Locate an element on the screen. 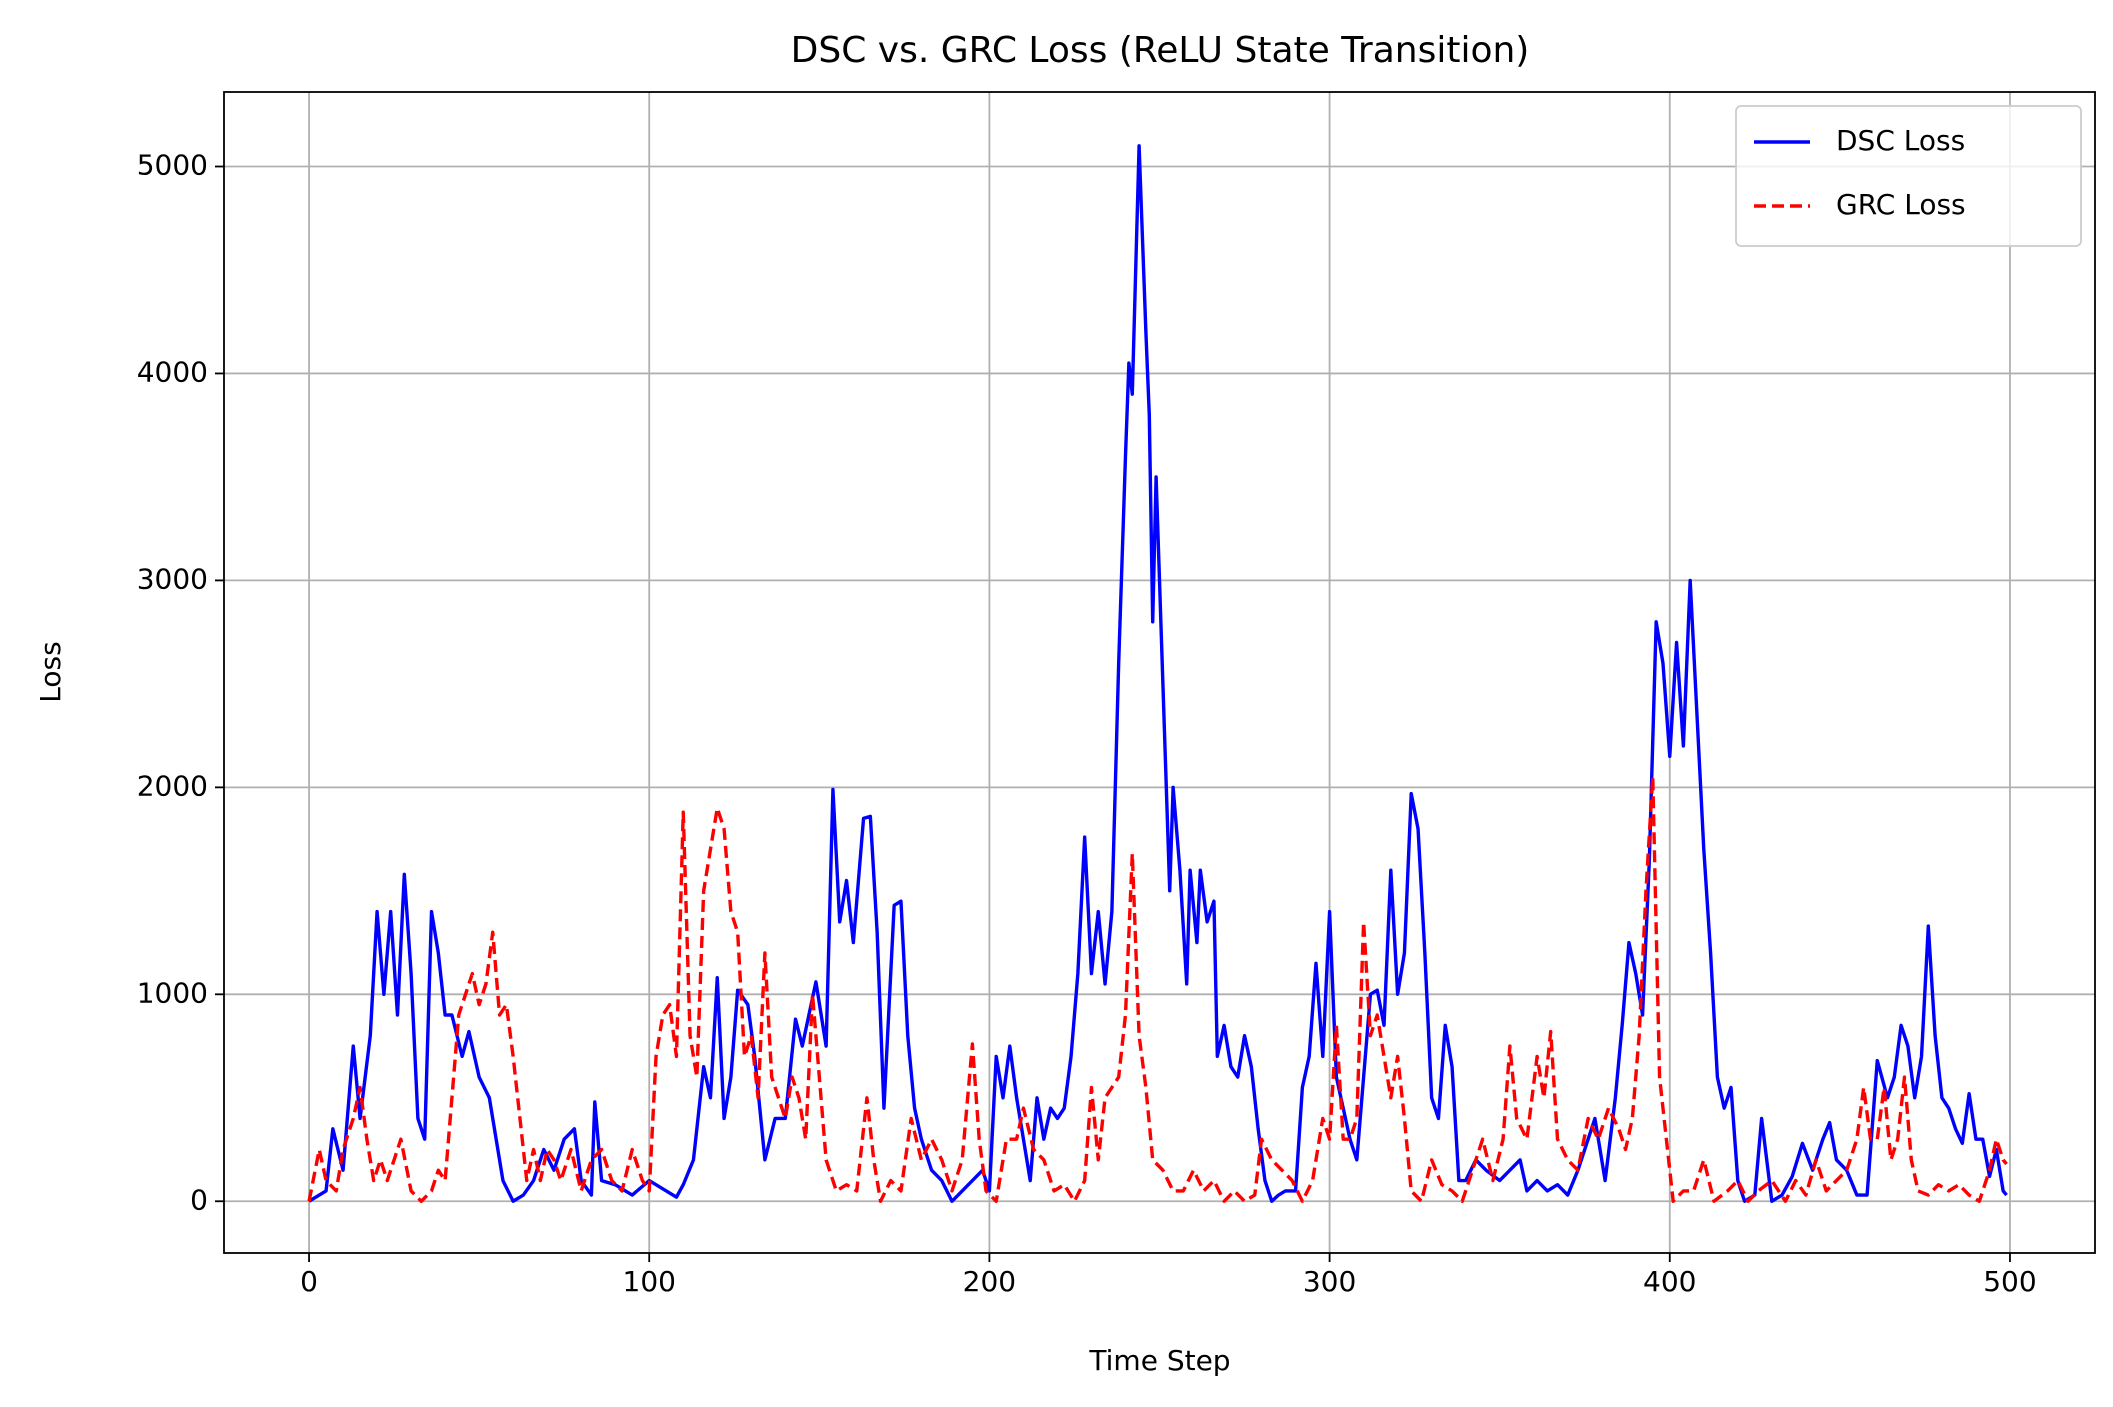  x-tick-label: 400 is located at coordinates (1669, 1281).